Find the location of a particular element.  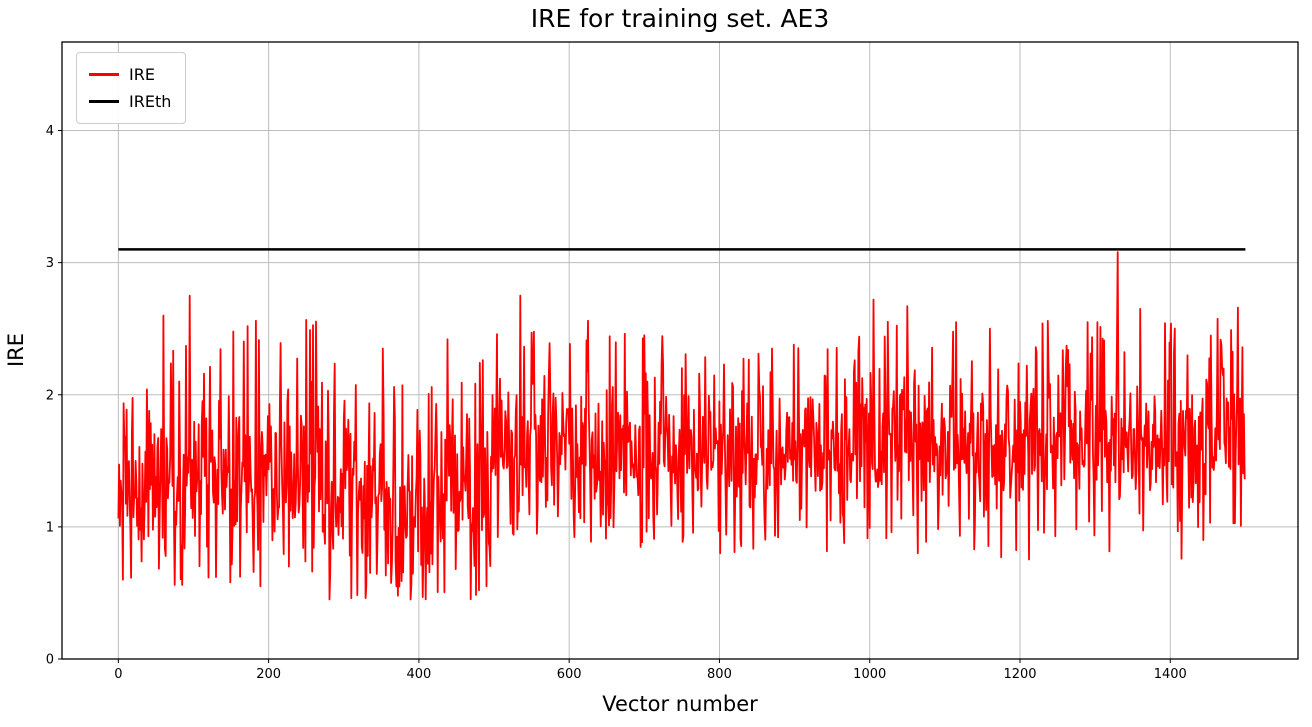

legend-line-swatch-ireth is located at coordinates (104, 101).